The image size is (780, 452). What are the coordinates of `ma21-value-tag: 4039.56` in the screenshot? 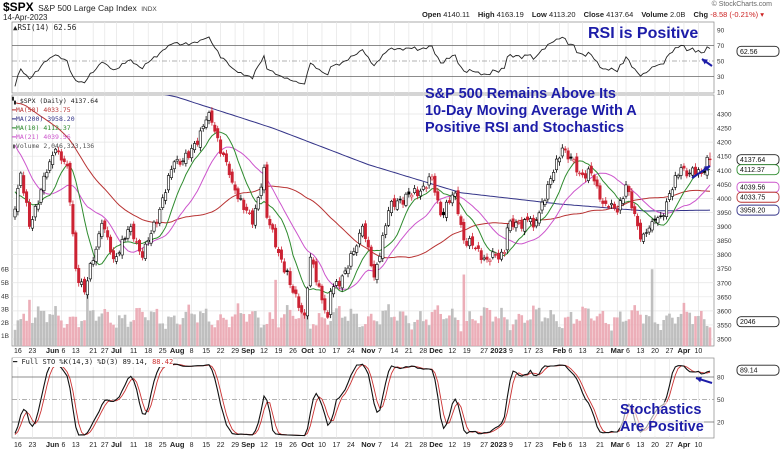 It's located at (758, 187).